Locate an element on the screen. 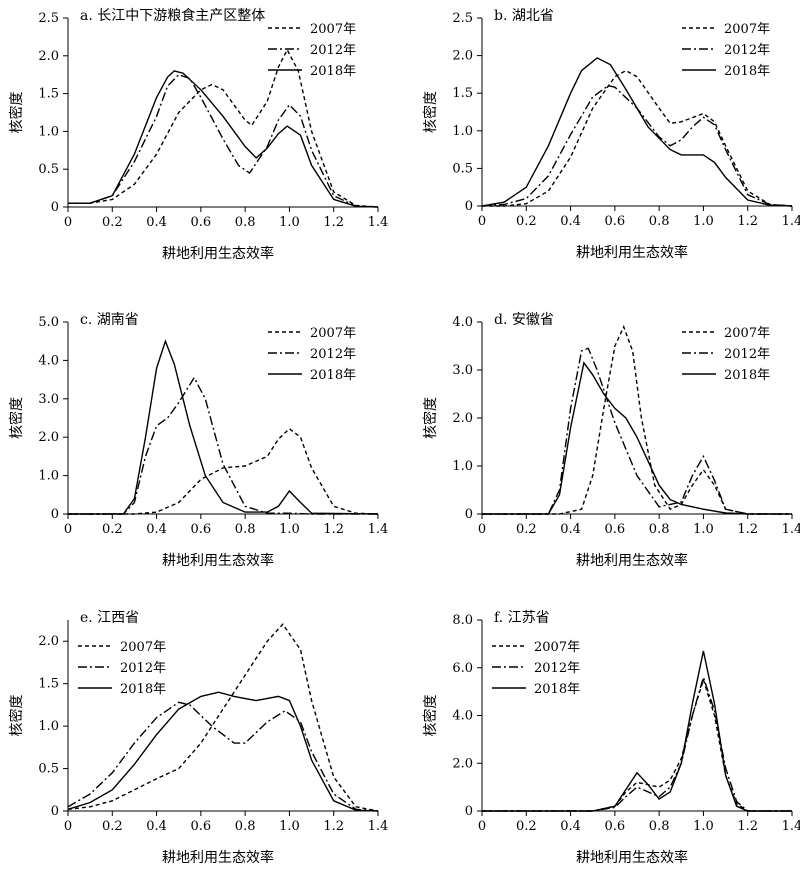 This screenshot has height=870, width=800. y-tick-label: 8.0 is located at coordinates (462, 620).